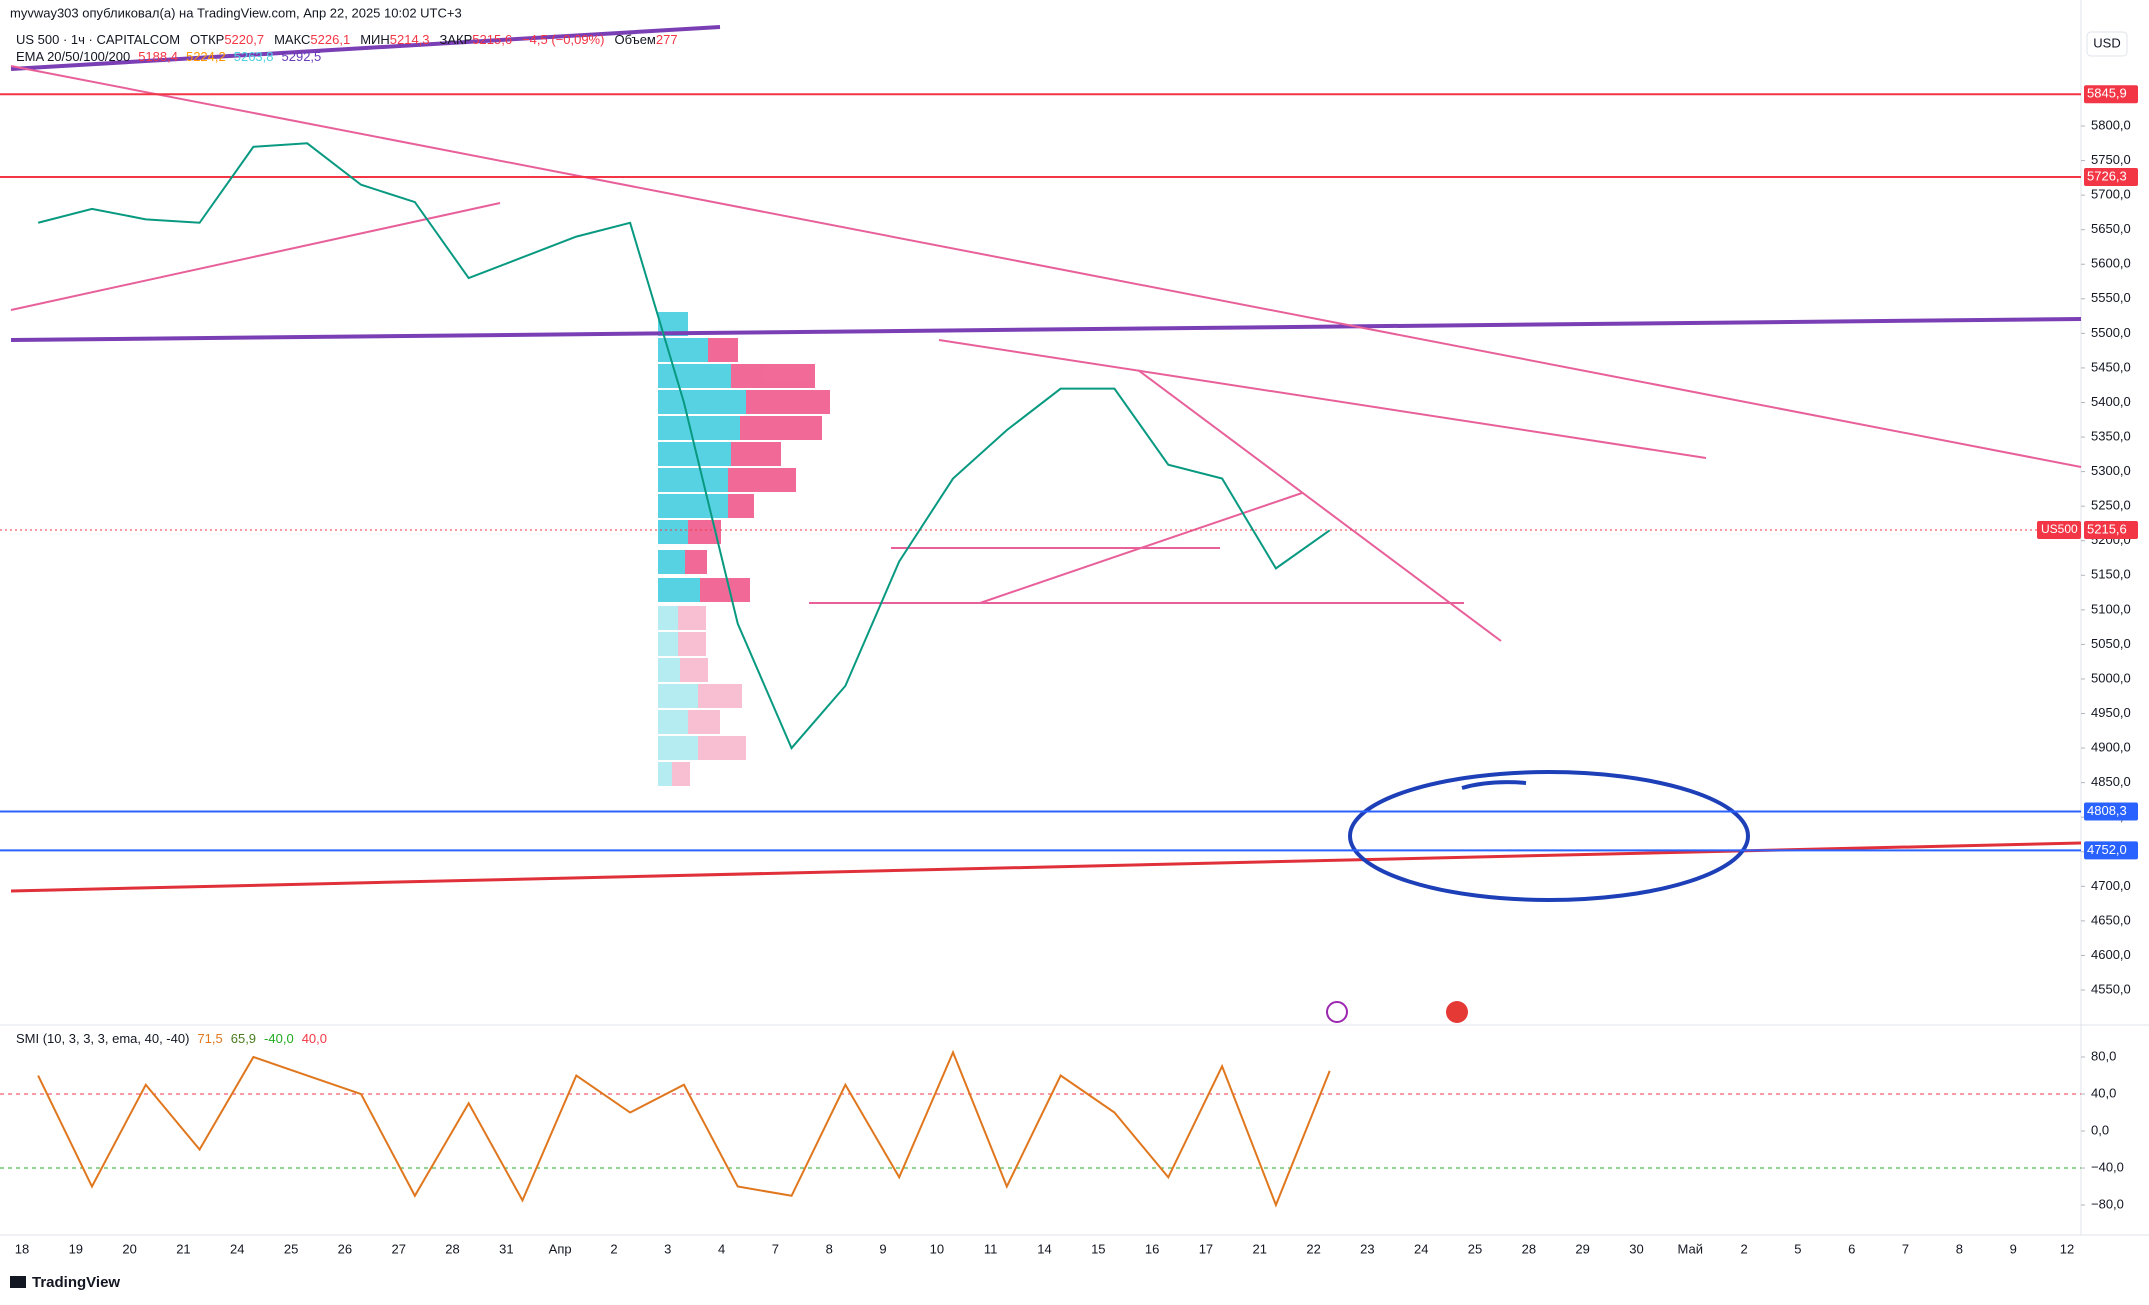 This screenshot has width=2149, height=1305. Describe the element at coordinates (2111, 366) in the screenshot. I see `y-tick-label: 5450,0` at that location.